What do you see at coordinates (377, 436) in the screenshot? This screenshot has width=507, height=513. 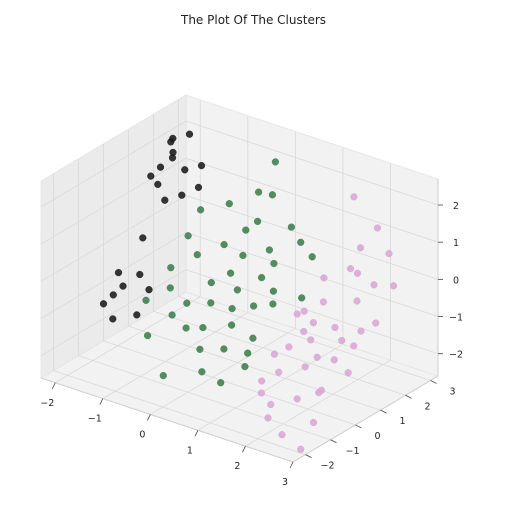 I see `y-tick-label: 0` at bounding box center [377, 436].